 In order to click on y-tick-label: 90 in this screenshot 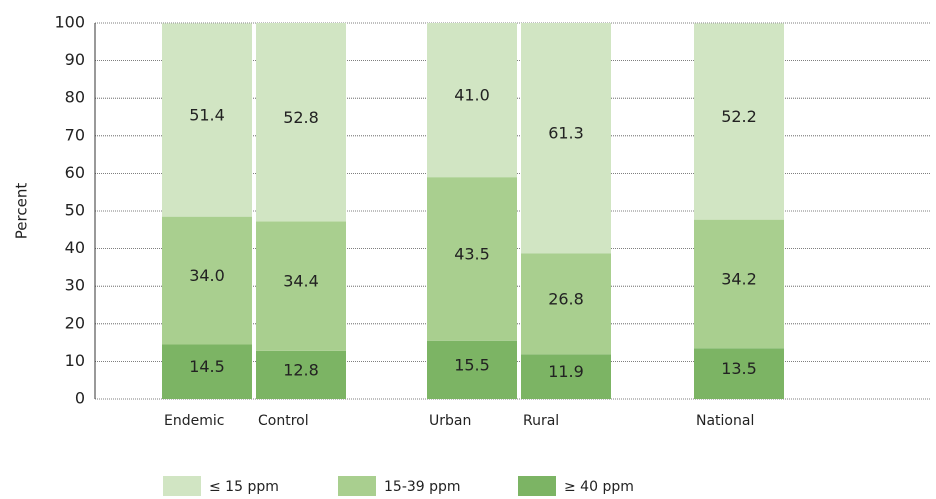, I will do `click(75, 59)`.